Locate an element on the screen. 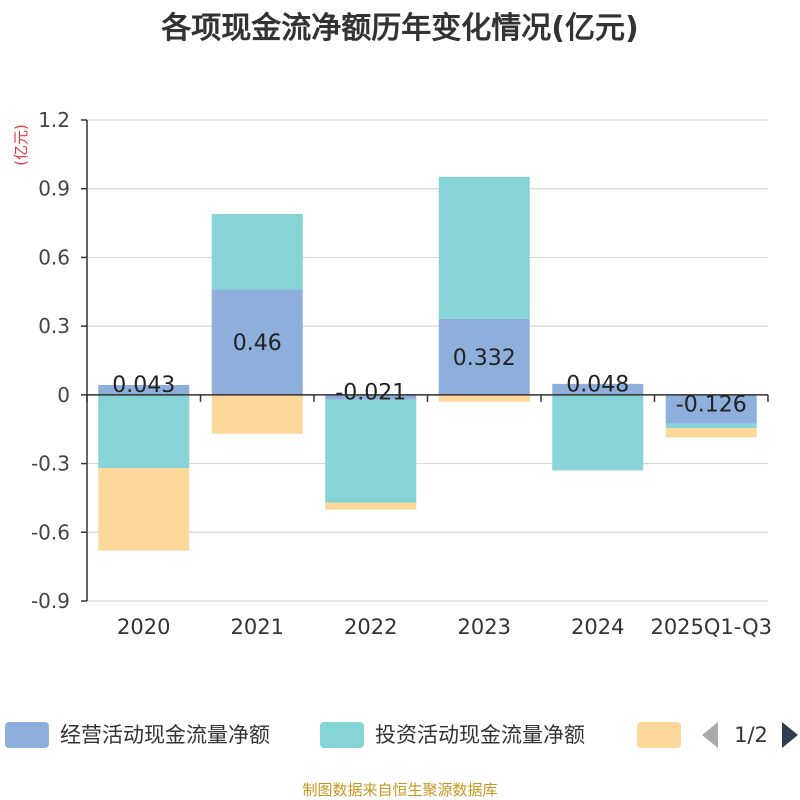 The width and height of the screenshot is (800, 800). bar-financing-2025Q1-Q3 is located at coordinates (711, 433).